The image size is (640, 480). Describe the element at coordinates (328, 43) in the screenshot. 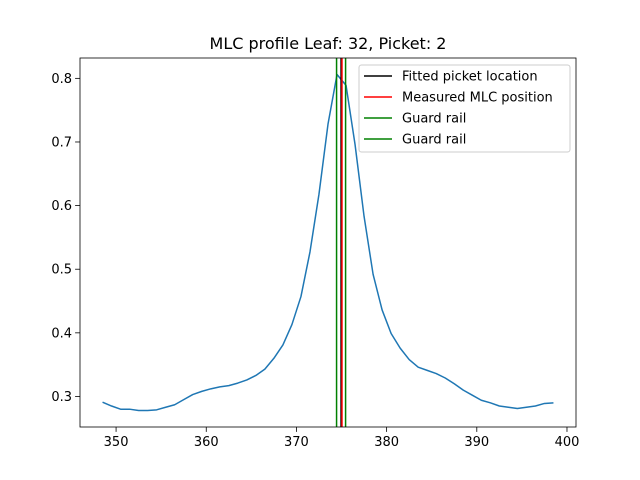

I see `chart-title: MLC profile Leaf: 32, Picket: 2` at that location.